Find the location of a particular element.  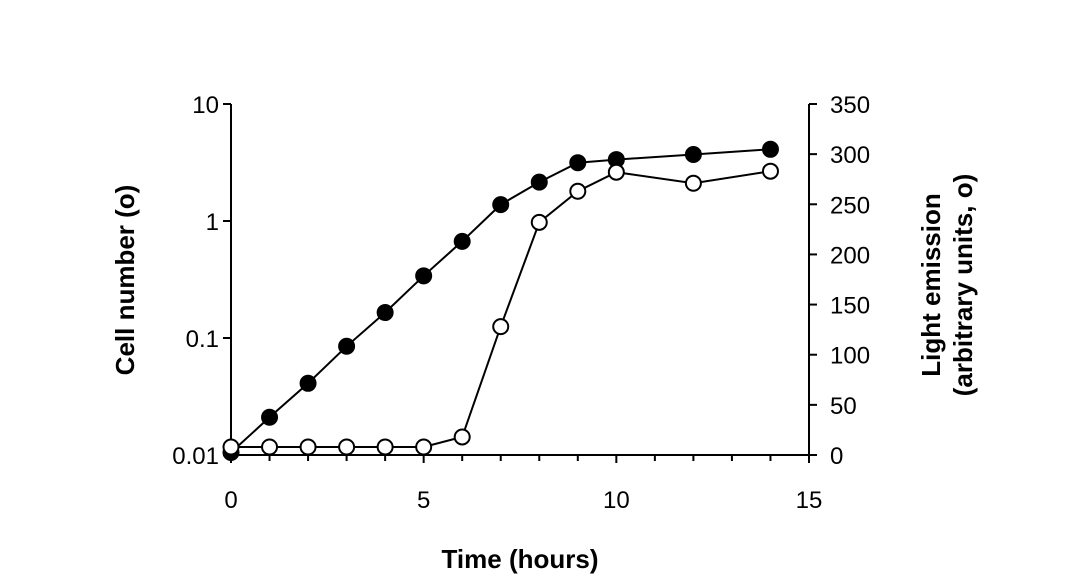

x-tick-label: 5 is located at coordinates (423, 500).